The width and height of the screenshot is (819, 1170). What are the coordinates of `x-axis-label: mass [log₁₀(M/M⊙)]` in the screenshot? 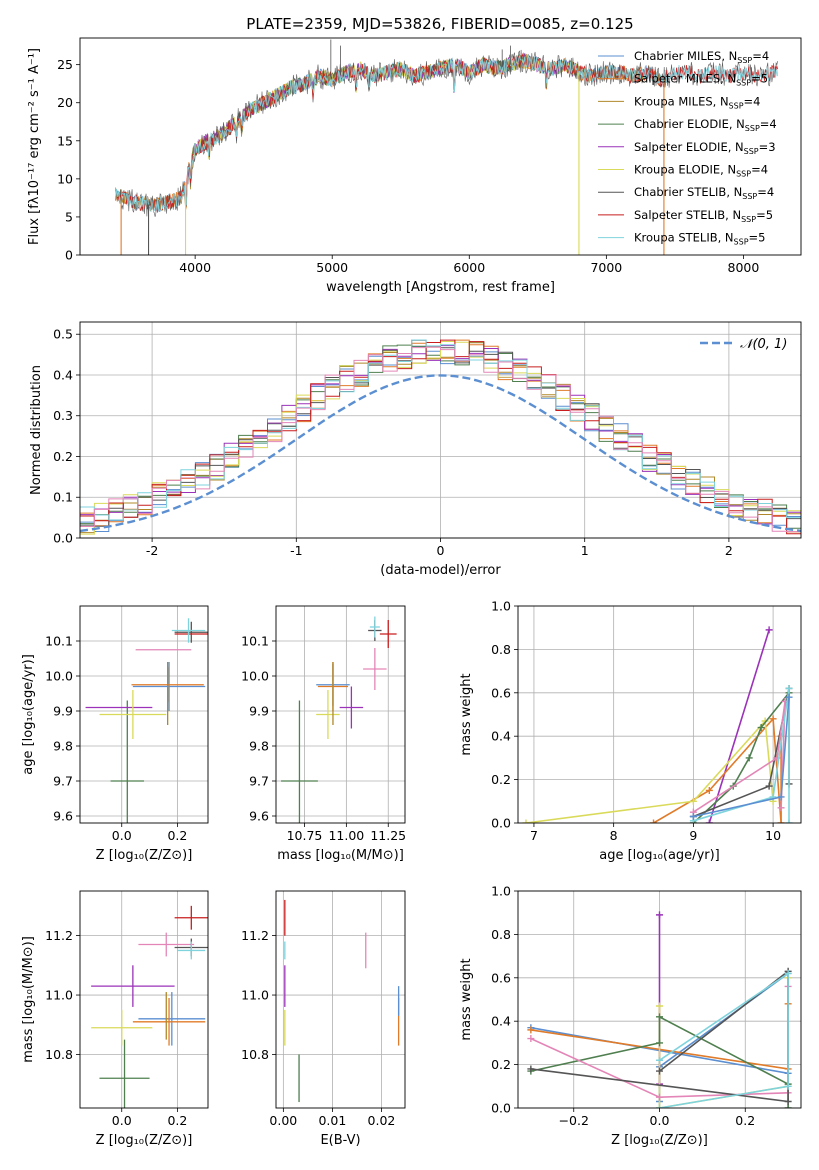 It's located at (340, 855).